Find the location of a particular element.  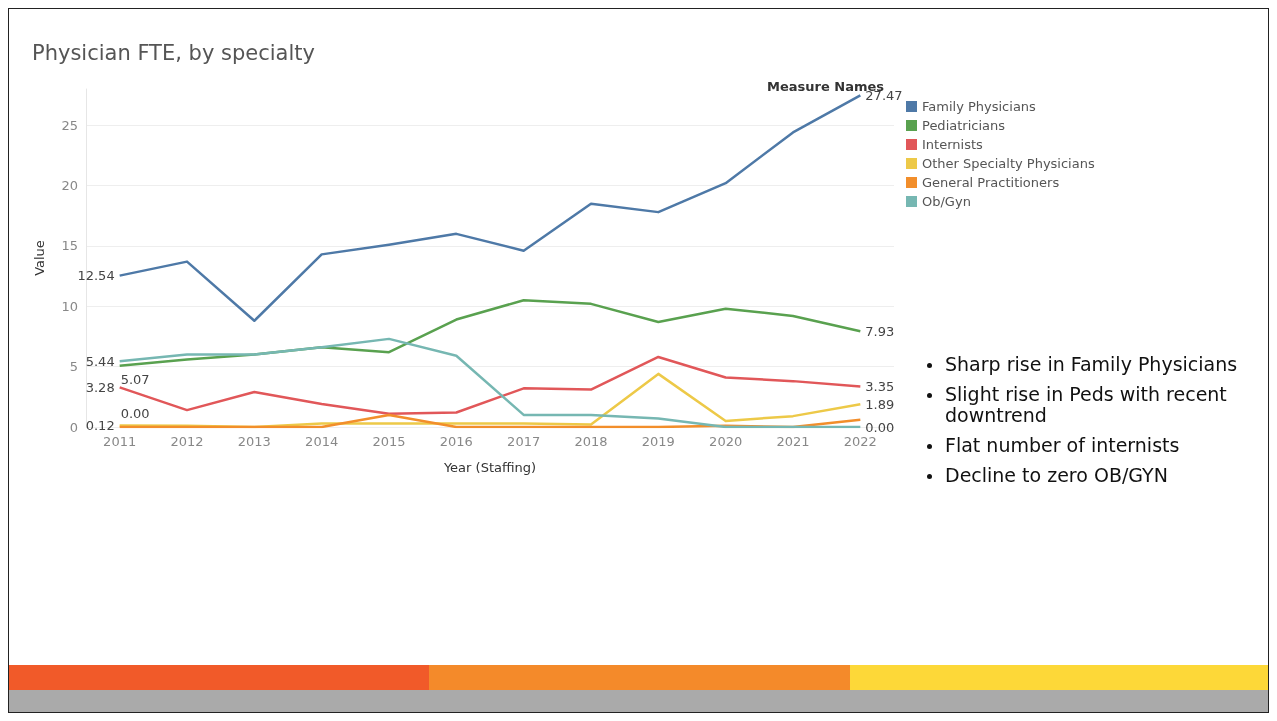

text: Decline to zero OB/GYN is located at coordinates (1056, 474).